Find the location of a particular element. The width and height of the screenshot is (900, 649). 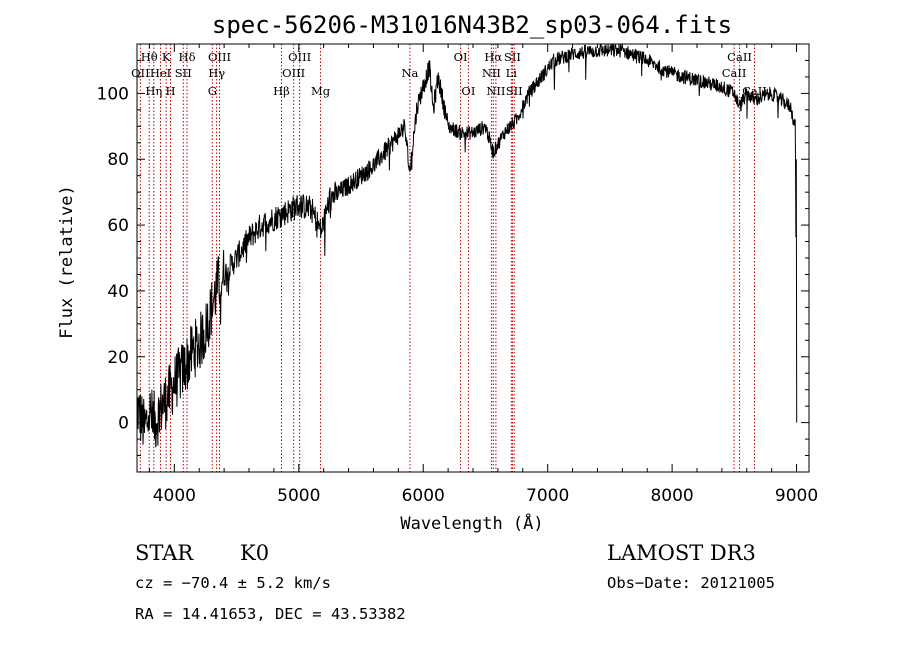

y-axis-label: Flux (relative) is located at coordinates (67, 262).